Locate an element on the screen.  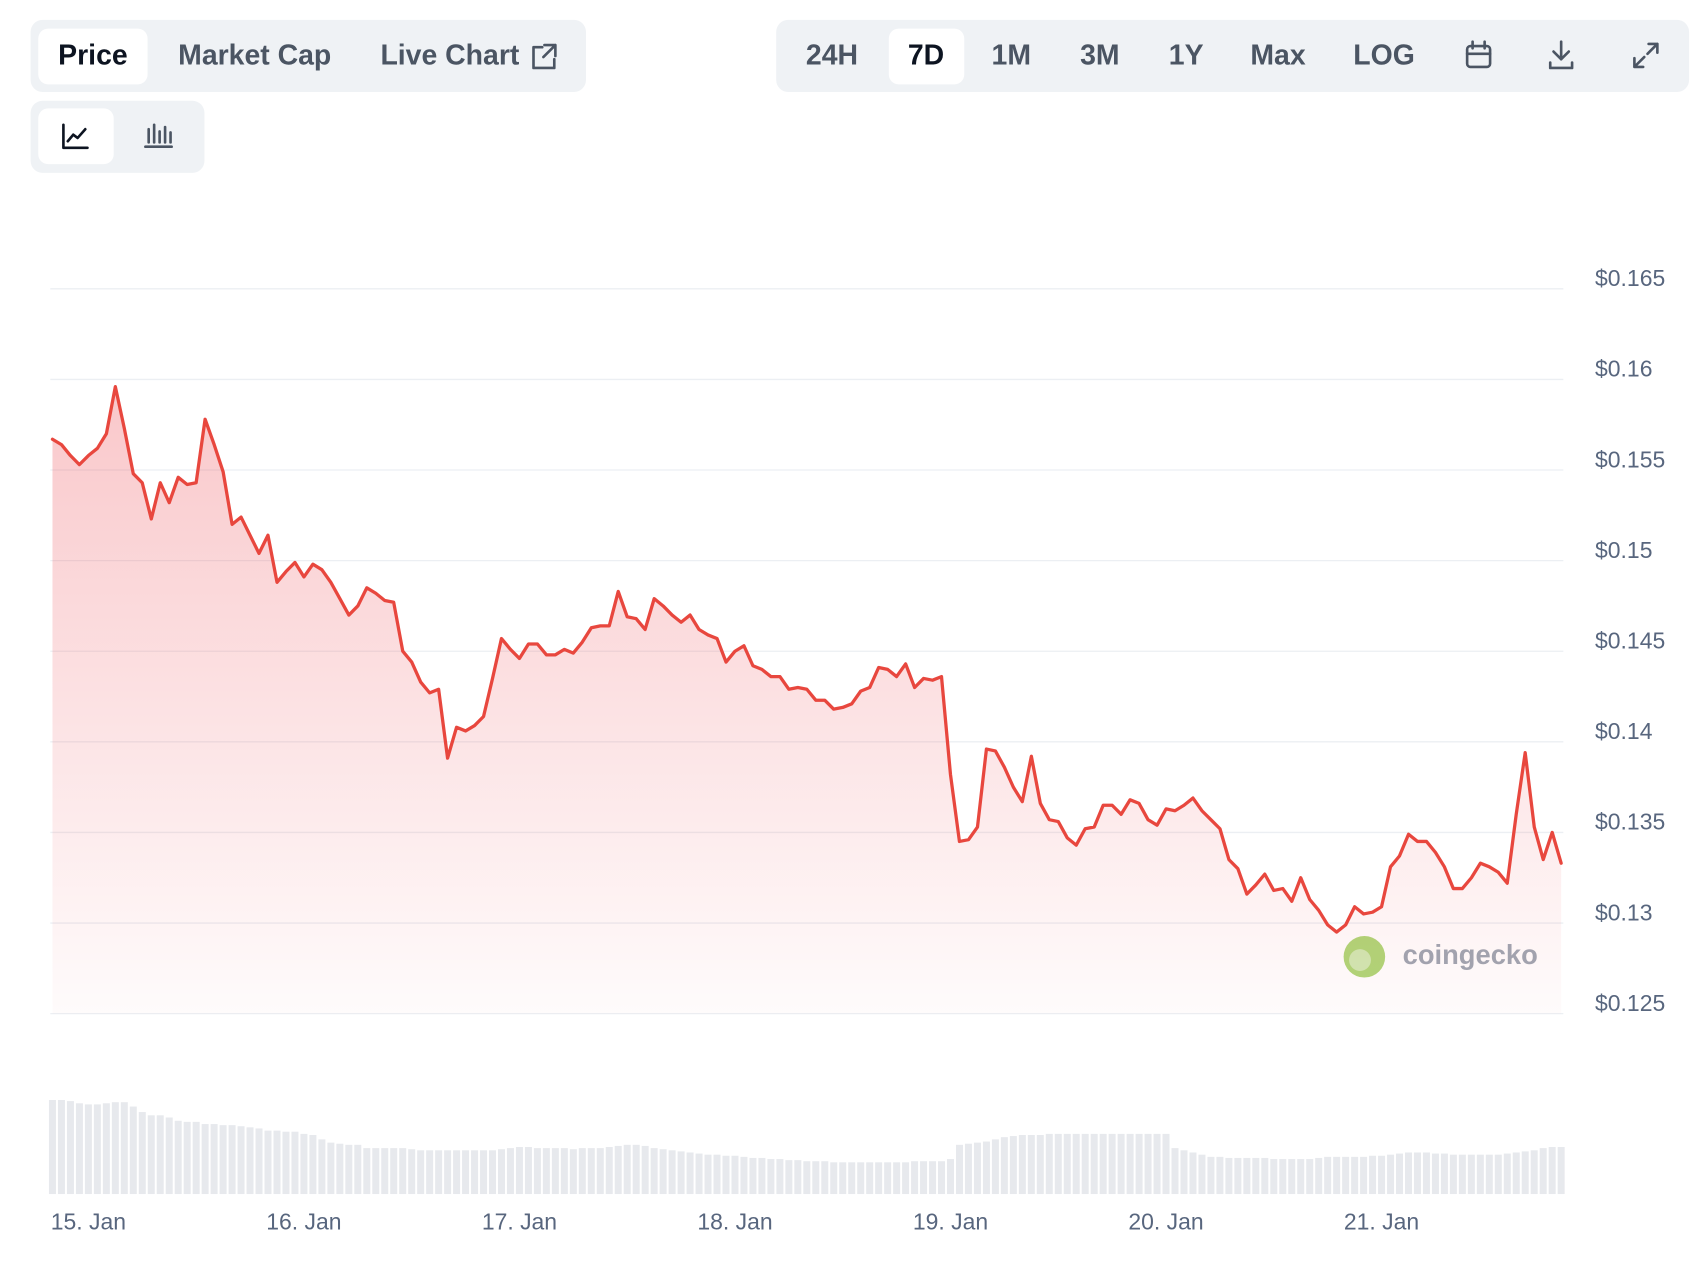
range-button: 1Y is located at coordinates (1186, 56).